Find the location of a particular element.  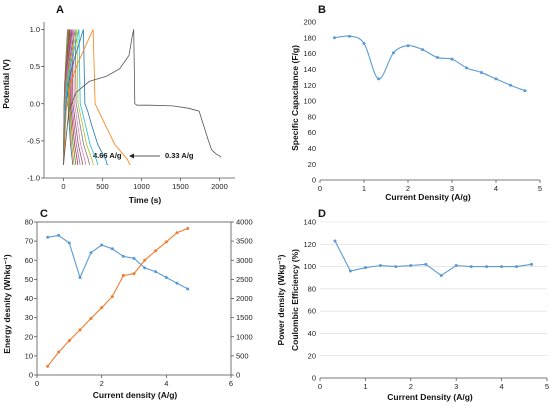

panel-b-label: B is located at coordinates (322, 10).